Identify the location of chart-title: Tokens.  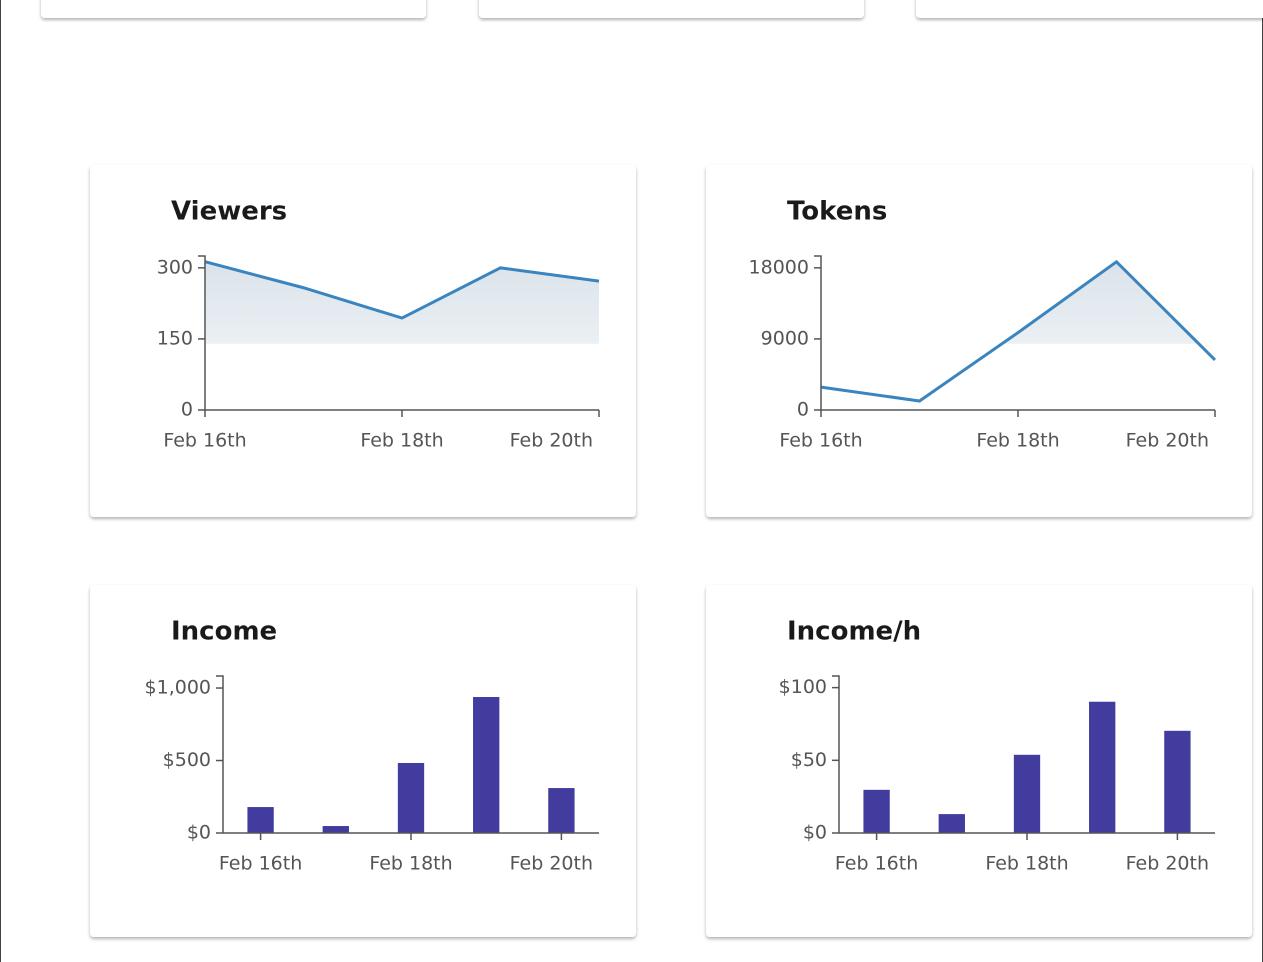
(837, 212).